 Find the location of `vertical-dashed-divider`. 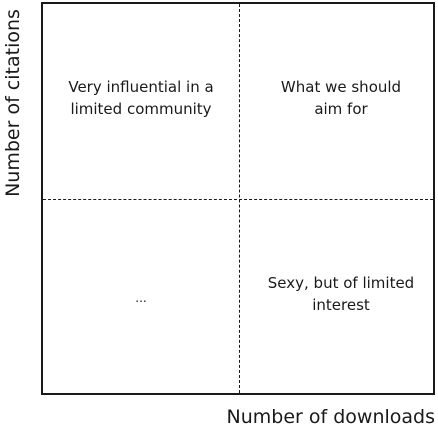

vertical-dashed-divider is located at coordinates (239, 198).